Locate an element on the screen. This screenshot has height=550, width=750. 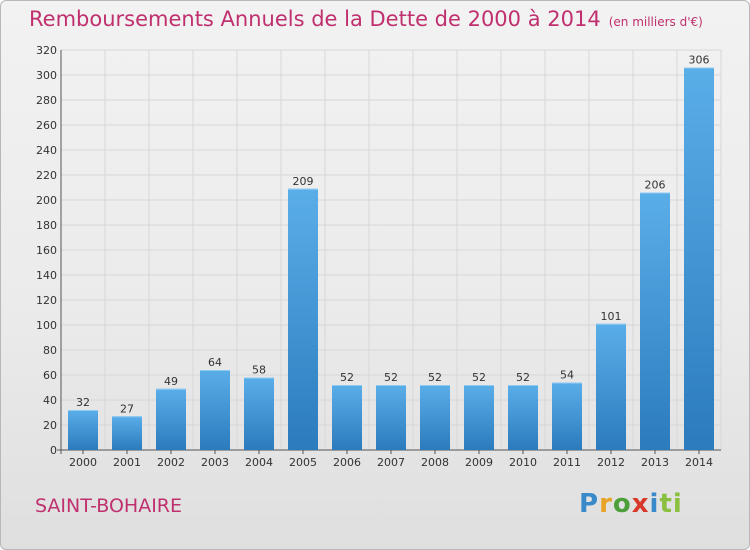
bar-2009 is located at coordinates (479, 417).